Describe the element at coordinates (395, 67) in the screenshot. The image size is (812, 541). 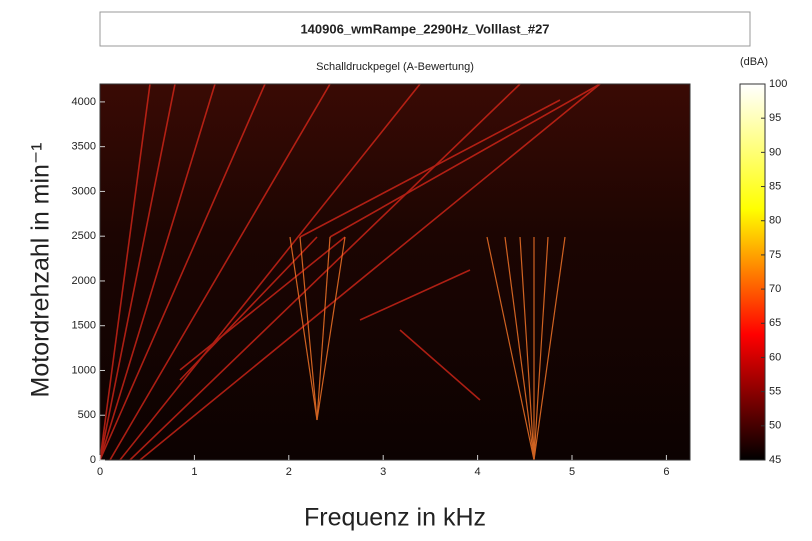
I see `chart-subtitle: Schalldruckpegel (A-Bewertung)` at that location.